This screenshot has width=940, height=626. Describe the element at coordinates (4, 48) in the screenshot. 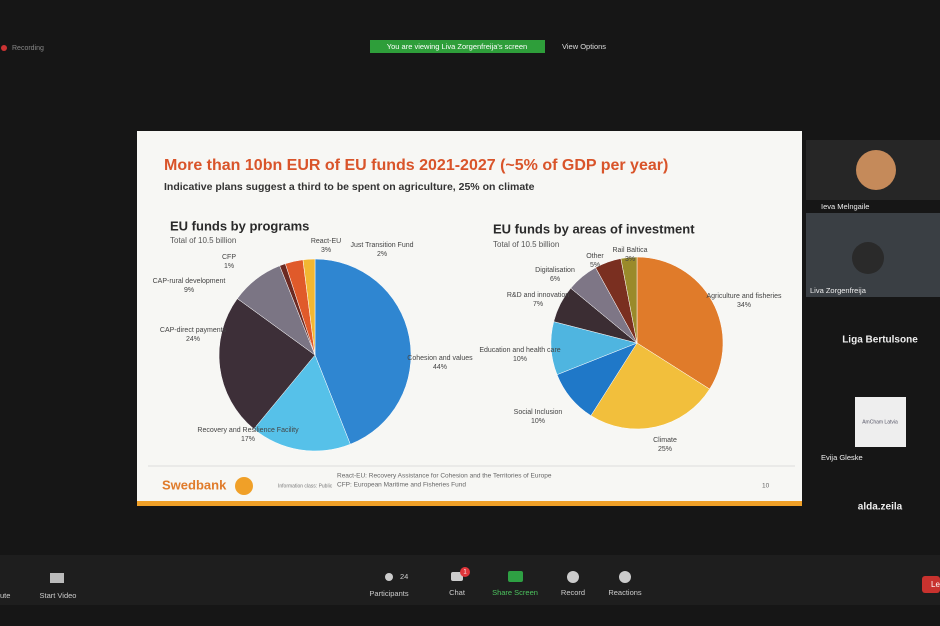

I see `recording-dot` at that location.